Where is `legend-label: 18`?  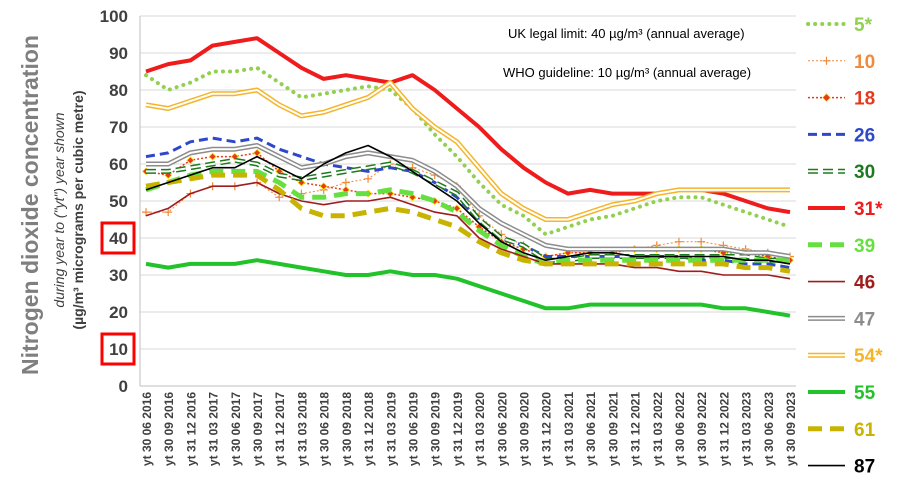 legend-label: 18 is located at coordinates (864, 99).